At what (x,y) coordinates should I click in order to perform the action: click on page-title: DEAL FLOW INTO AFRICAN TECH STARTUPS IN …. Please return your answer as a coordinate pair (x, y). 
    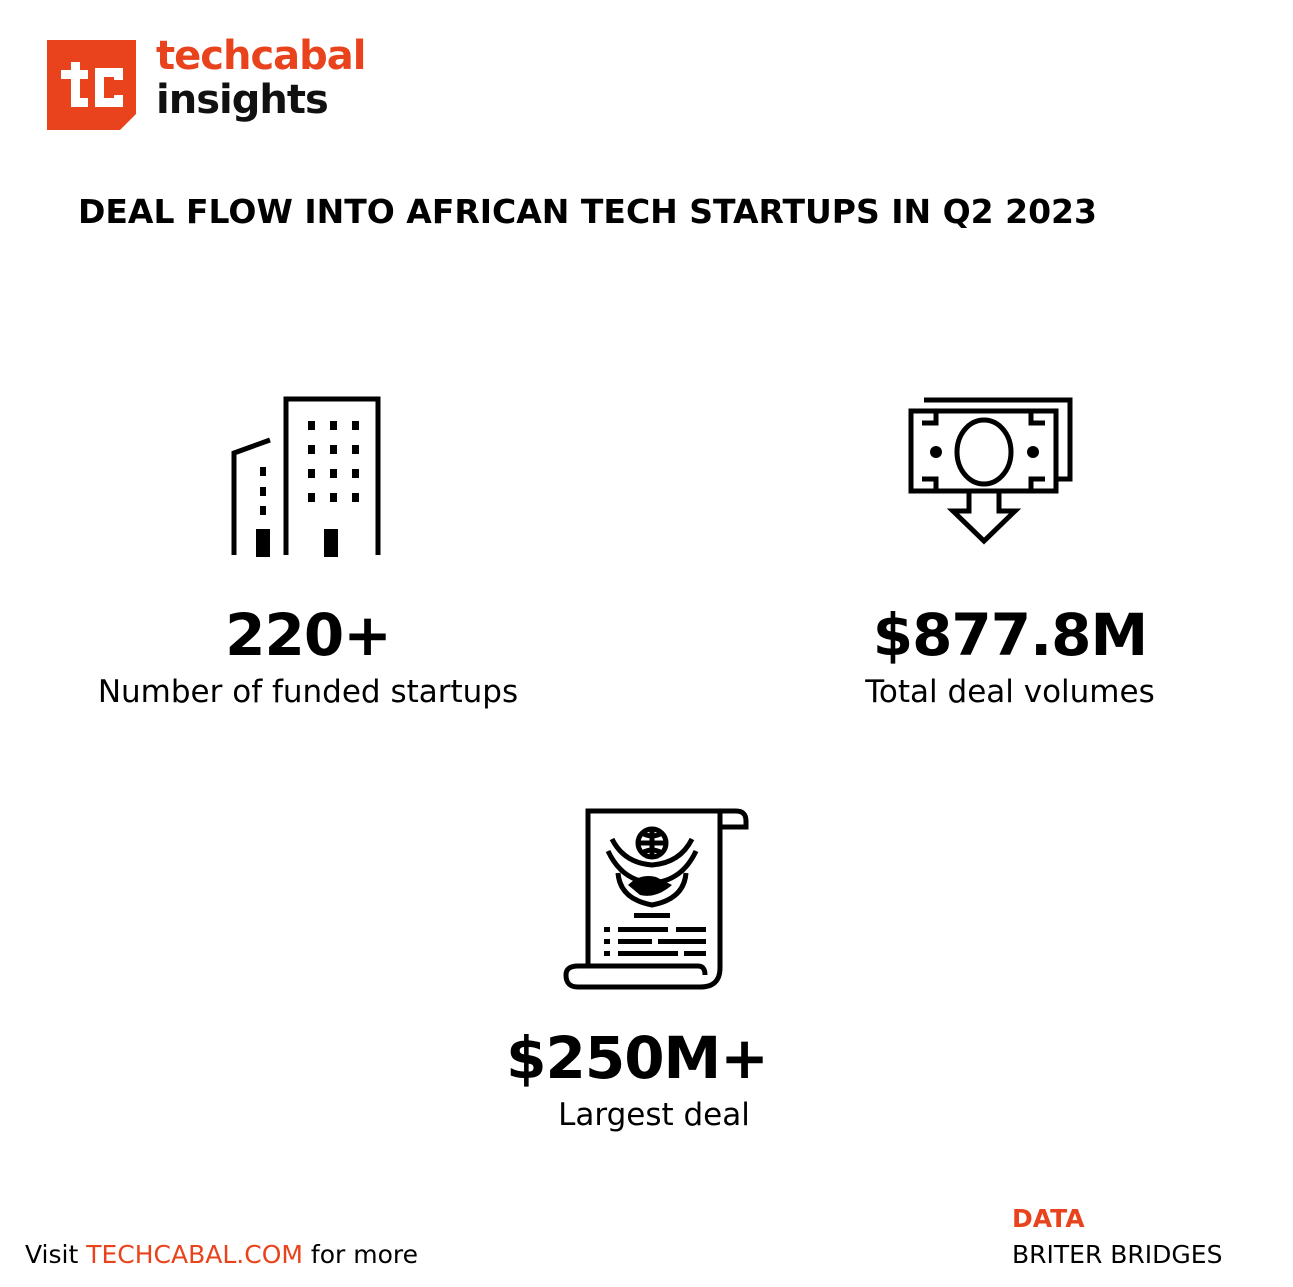
    Looking at the image, I should click on (587, 211).